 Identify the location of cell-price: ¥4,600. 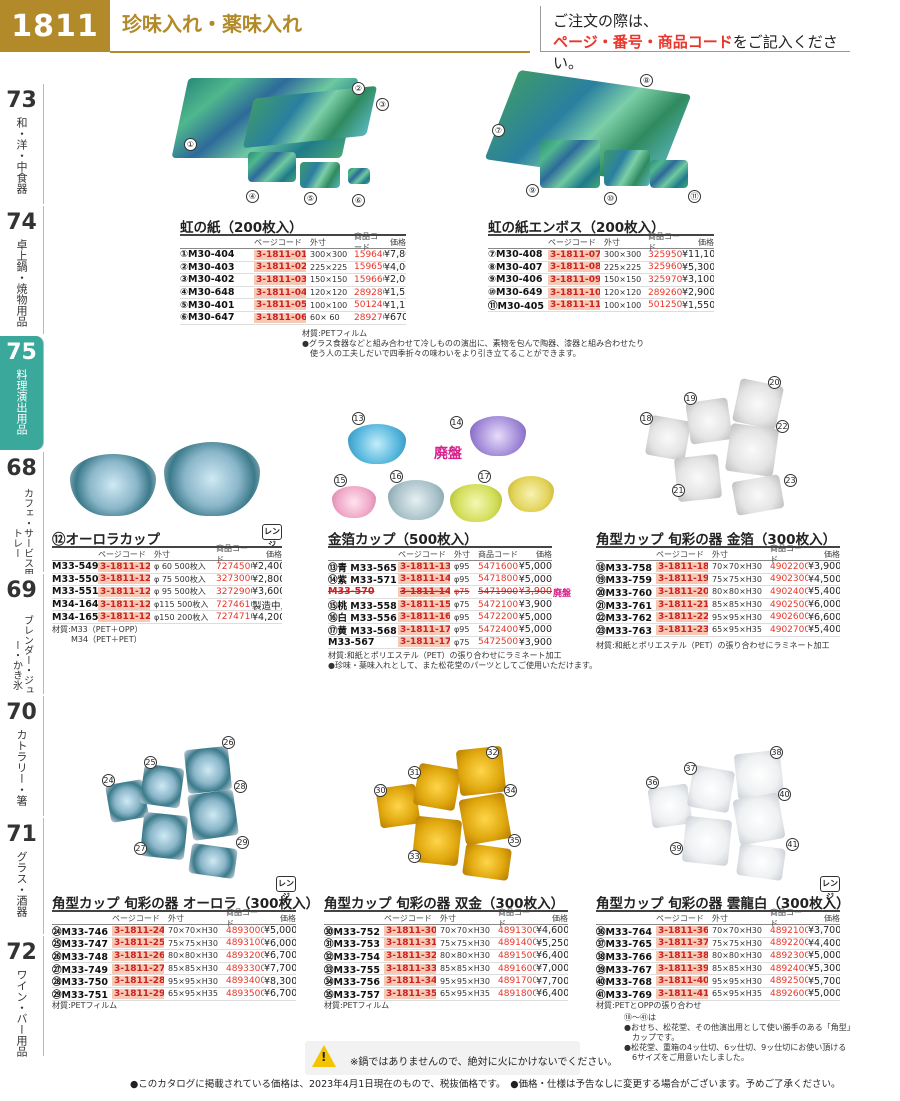
(552, 931).